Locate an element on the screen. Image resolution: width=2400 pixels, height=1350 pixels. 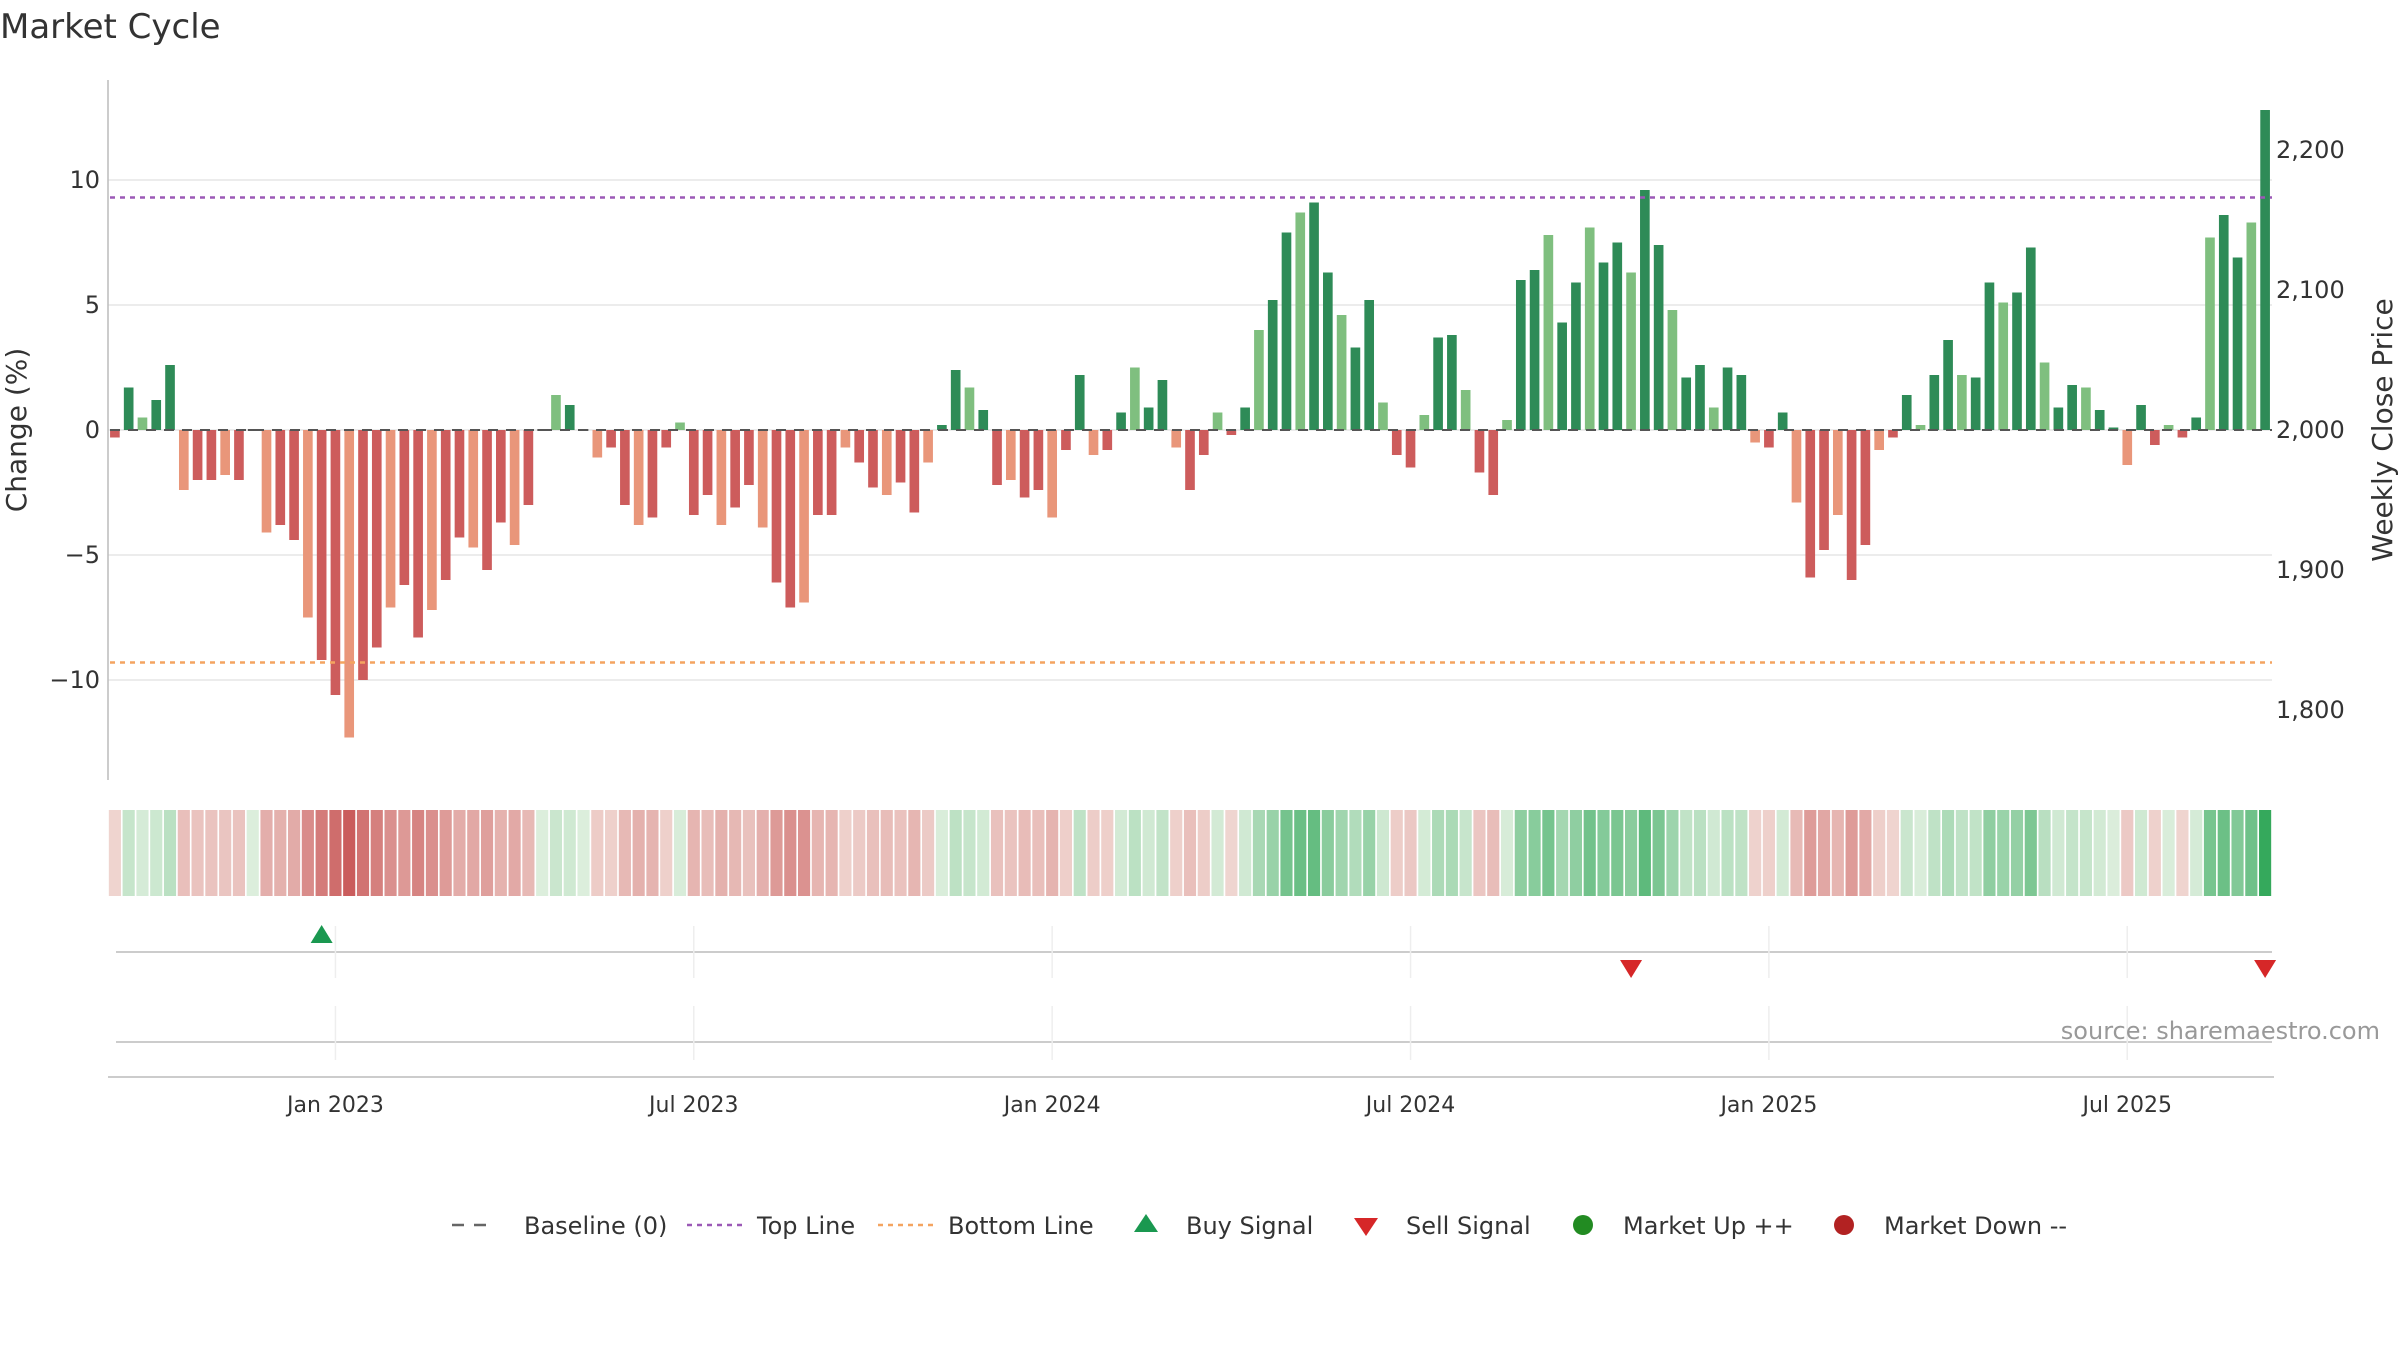
legend-label: Sell Signal is located at coordinates (1468, 1226).